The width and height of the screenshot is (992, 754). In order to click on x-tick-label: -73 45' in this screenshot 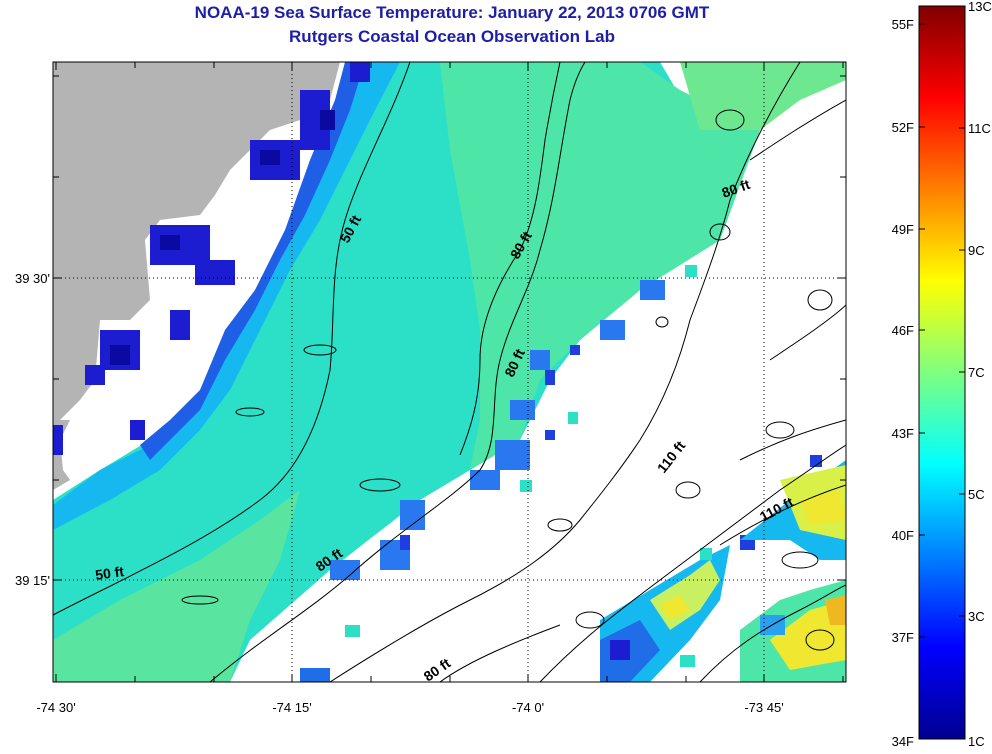, I will do `click(763, 707)`.